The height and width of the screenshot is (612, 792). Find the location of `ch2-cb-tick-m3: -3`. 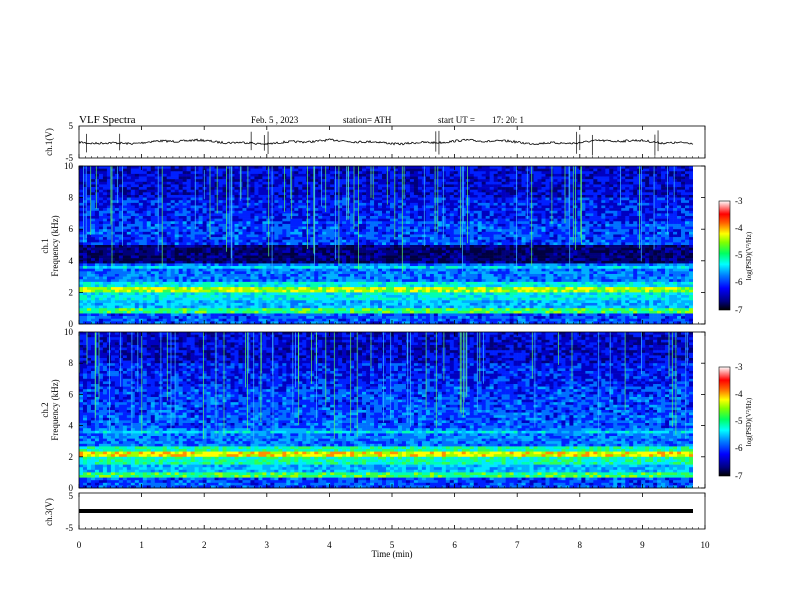

ch2-cb-tick-m3: -3 is located at coordinates (739, 367).